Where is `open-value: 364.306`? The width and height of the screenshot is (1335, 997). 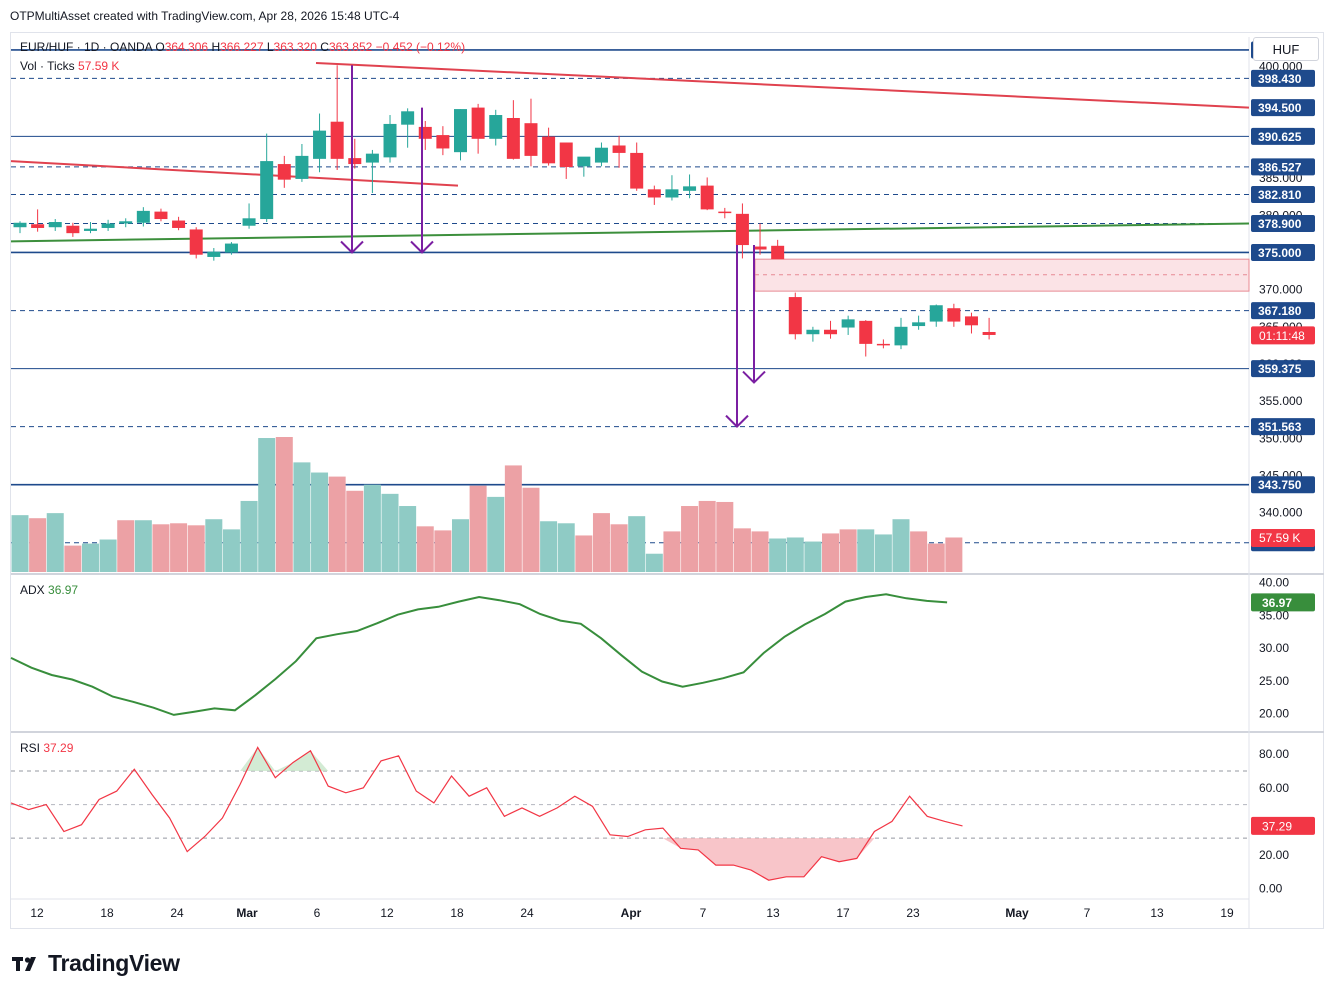 open-value: 364.306 is located at coordinates (186, 47).